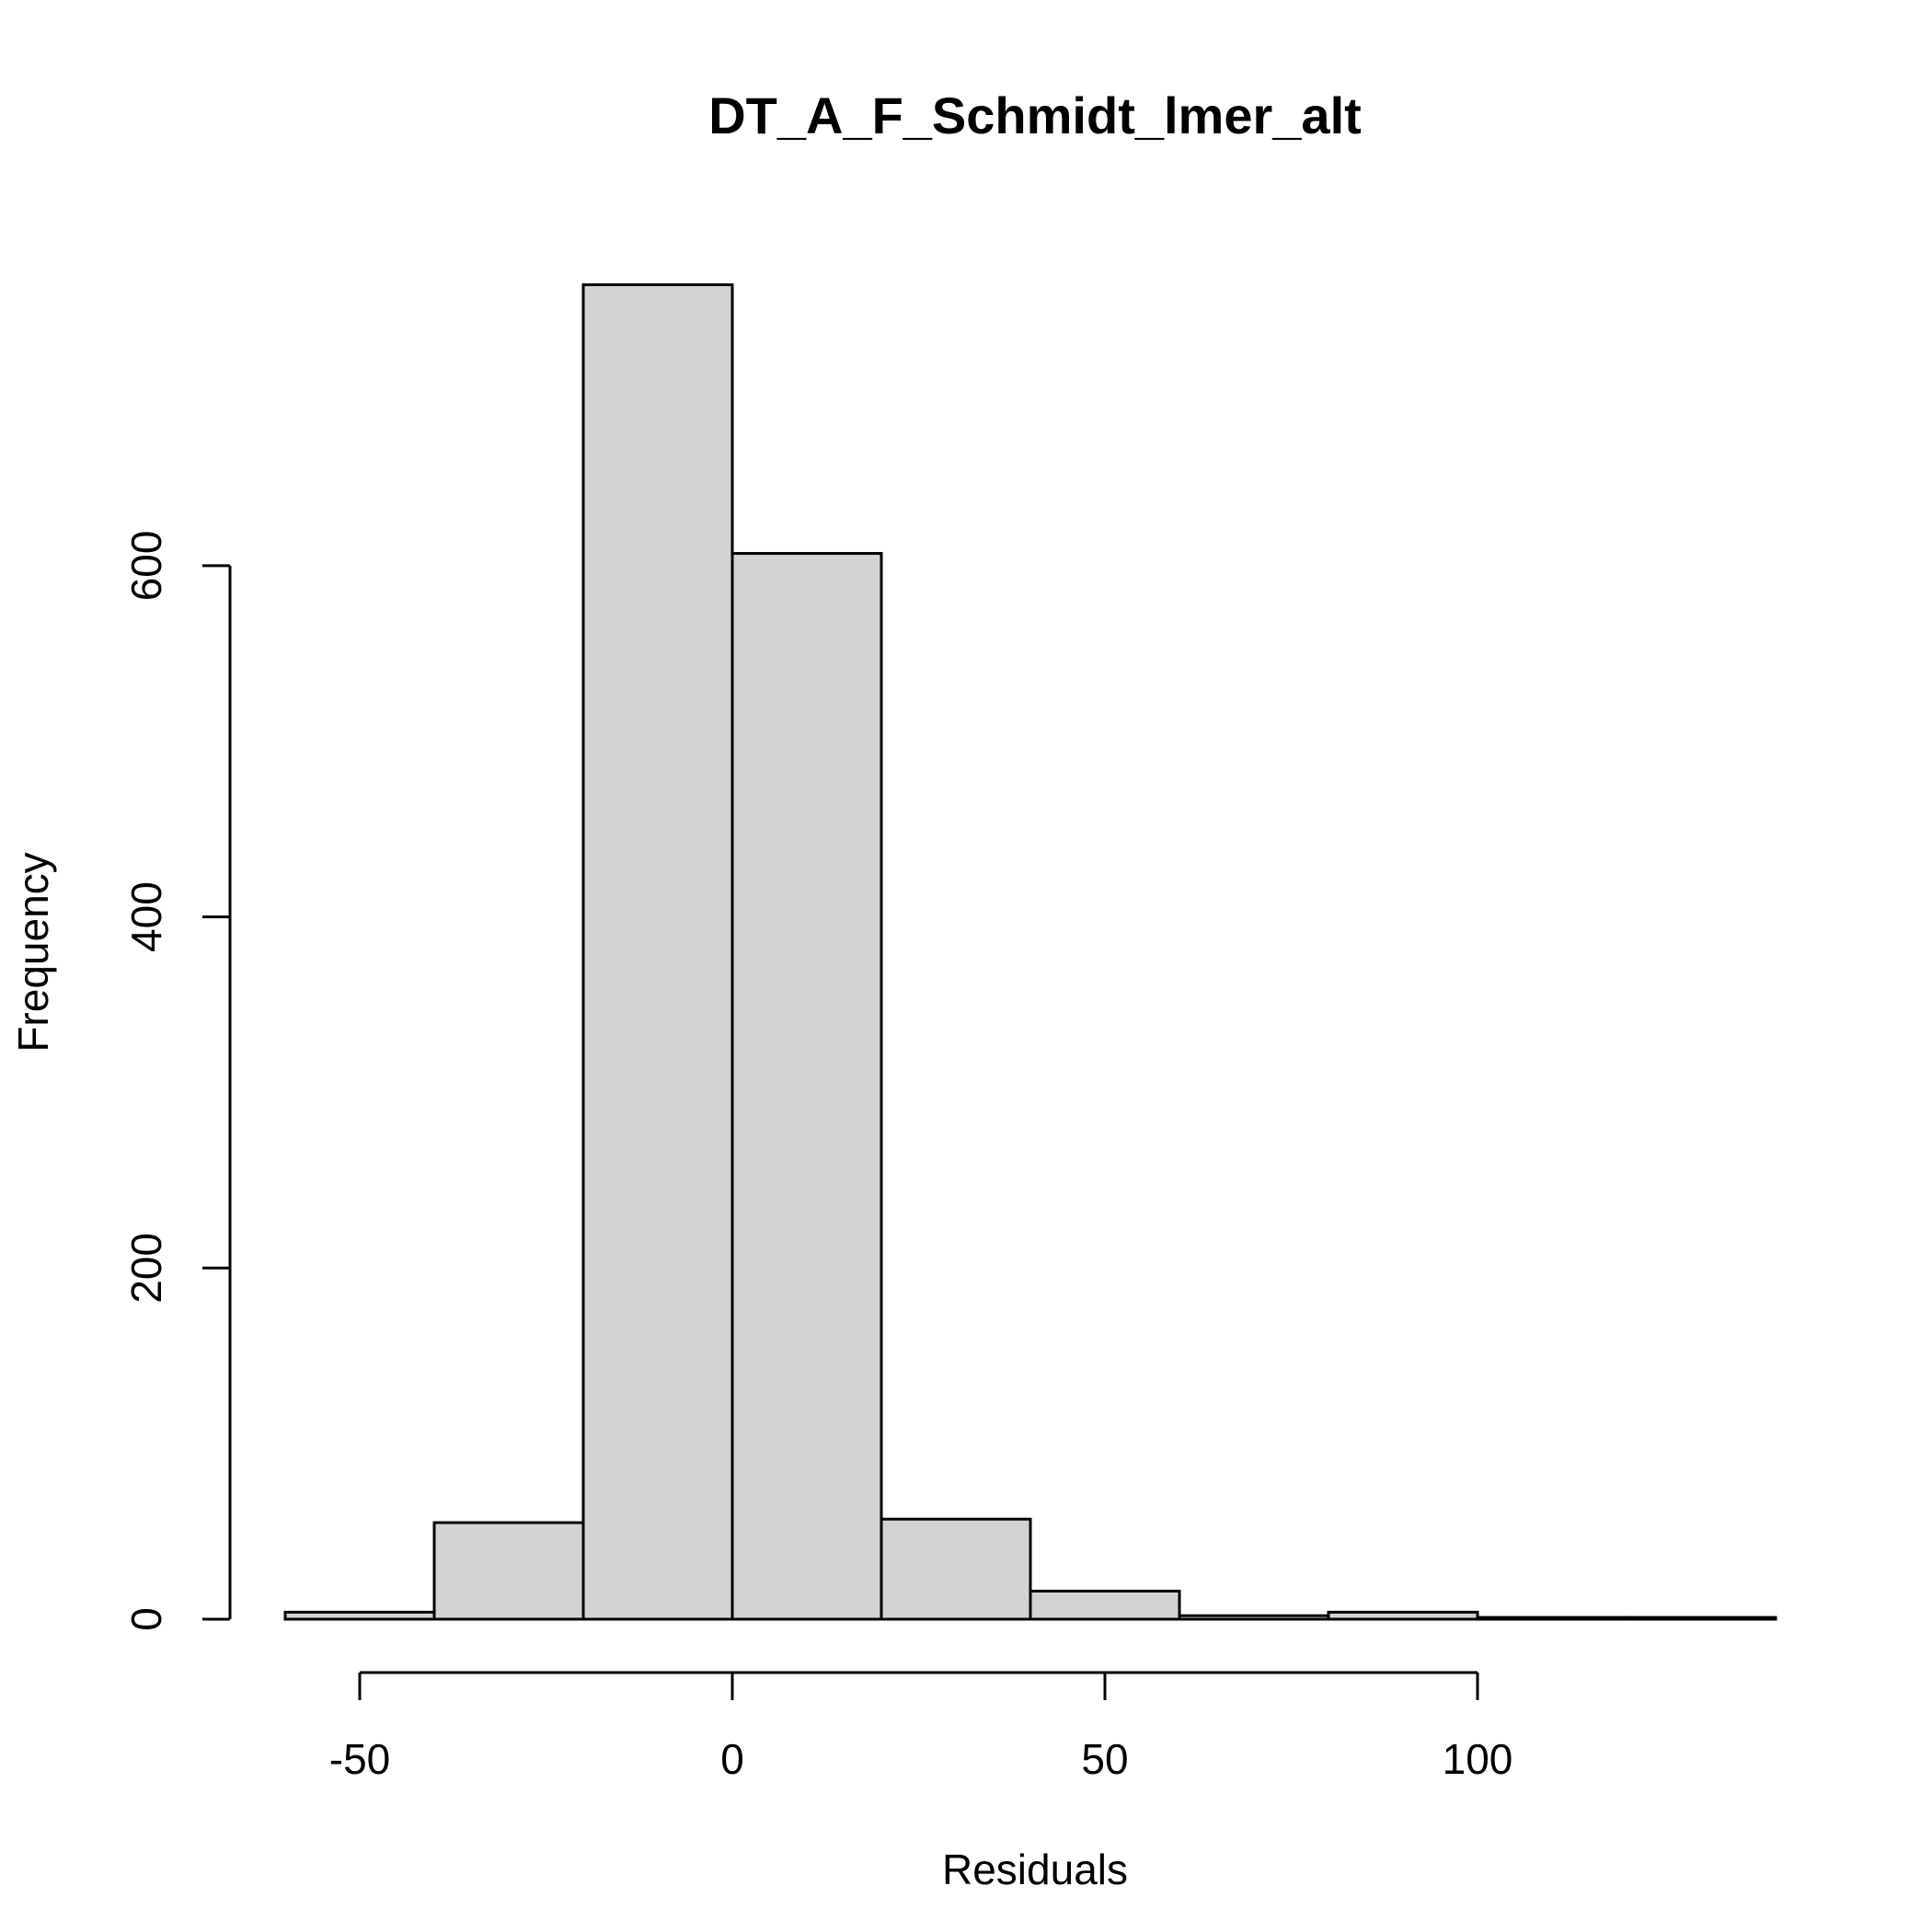  What do you see at coordinates (146, 1268) in the screenshot?
I see `y-tick-label: 200` at bounding box center [146, 1268].